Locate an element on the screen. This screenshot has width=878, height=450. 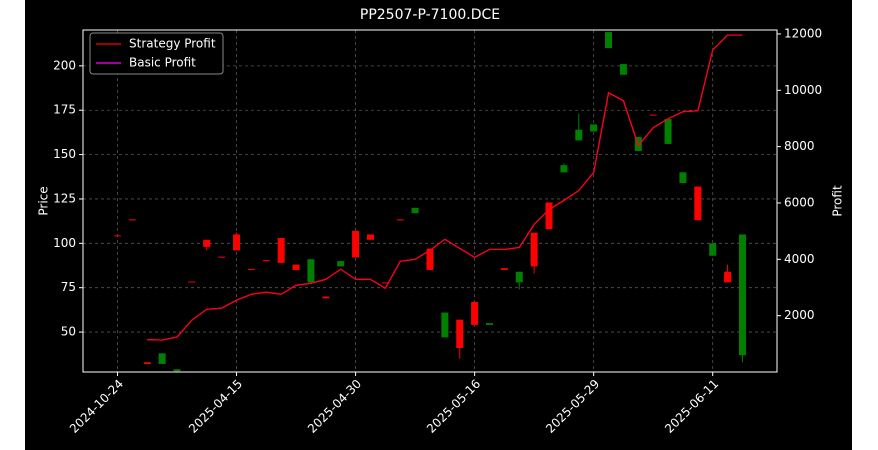
y2-tick-label: 4000 is located at coordinates (799, 259).